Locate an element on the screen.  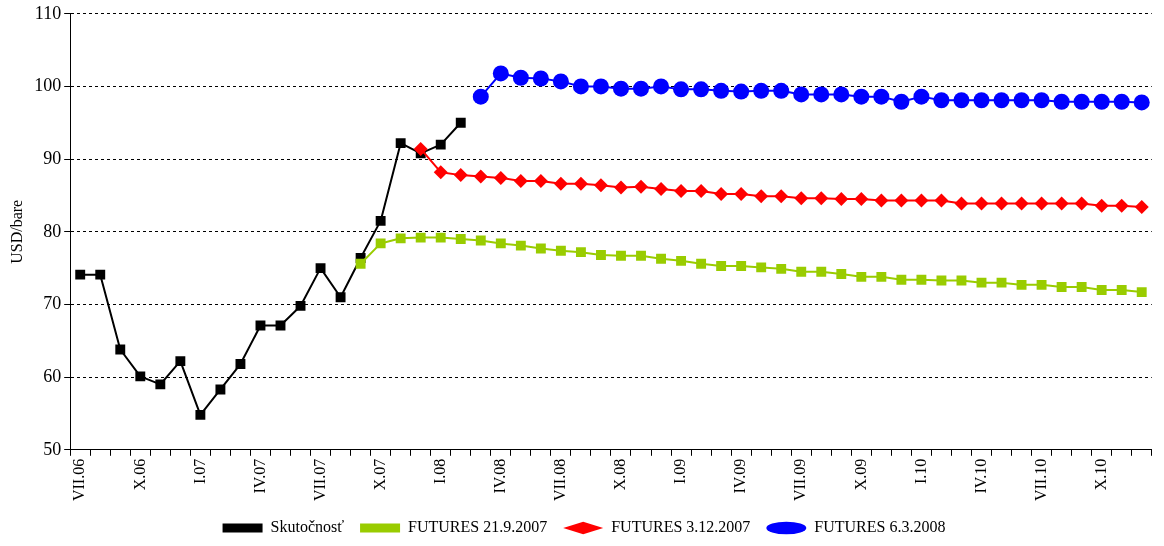
x-tick-label: X.07 is located at coordinates (379, 474).